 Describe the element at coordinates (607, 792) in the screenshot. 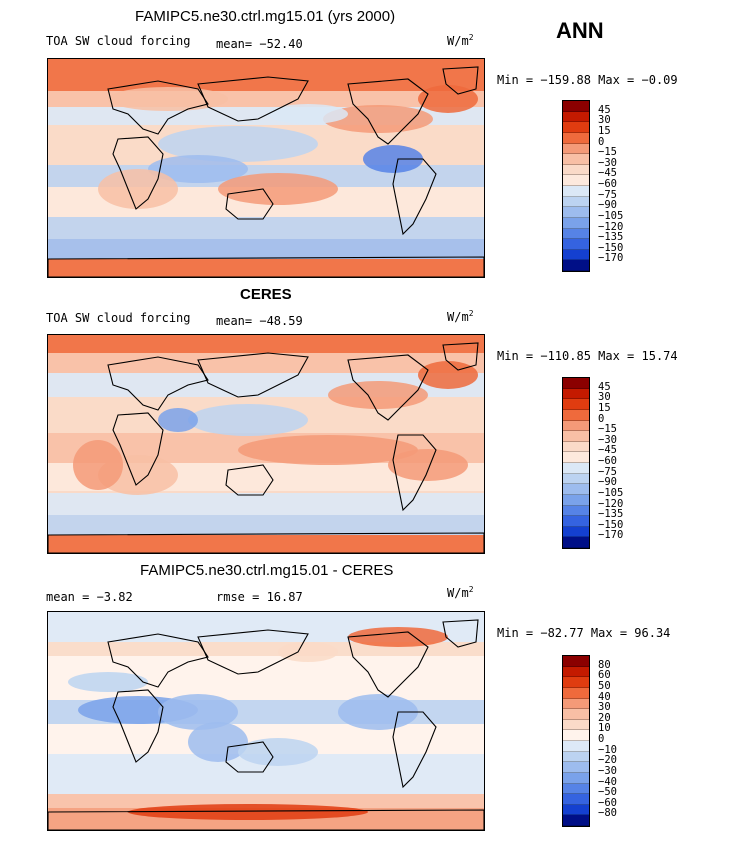

I see `colorbar-tick-label: −50` at that location.